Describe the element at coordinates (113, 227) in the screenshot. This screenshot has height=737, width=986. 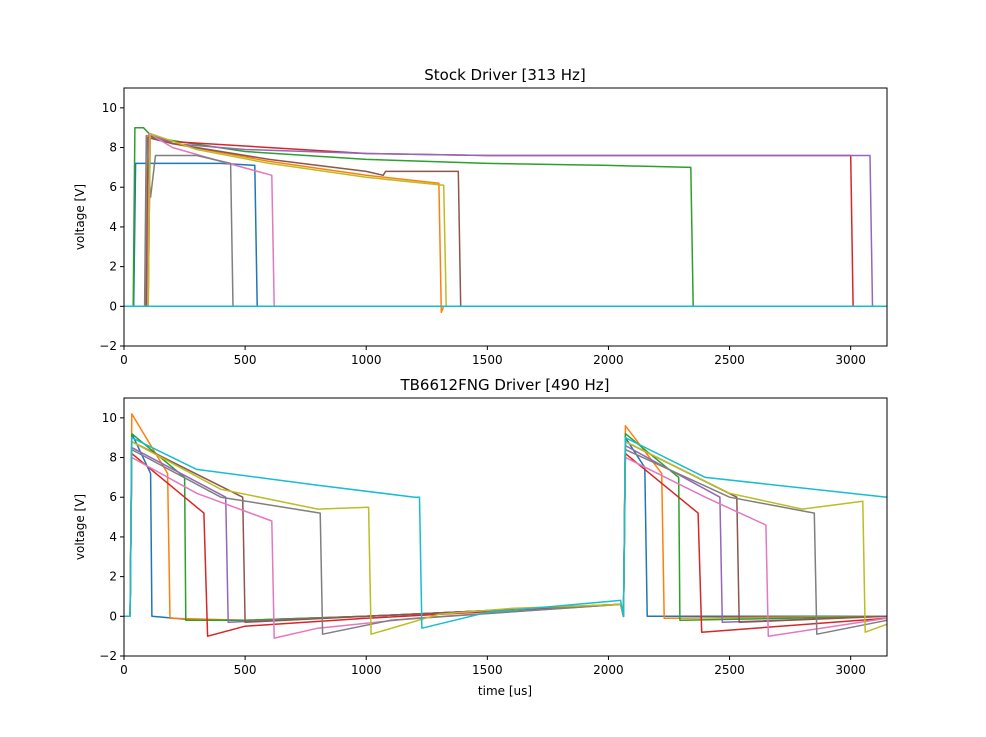
I see `stock-driver-y-tick-label-3: 4` at that location.